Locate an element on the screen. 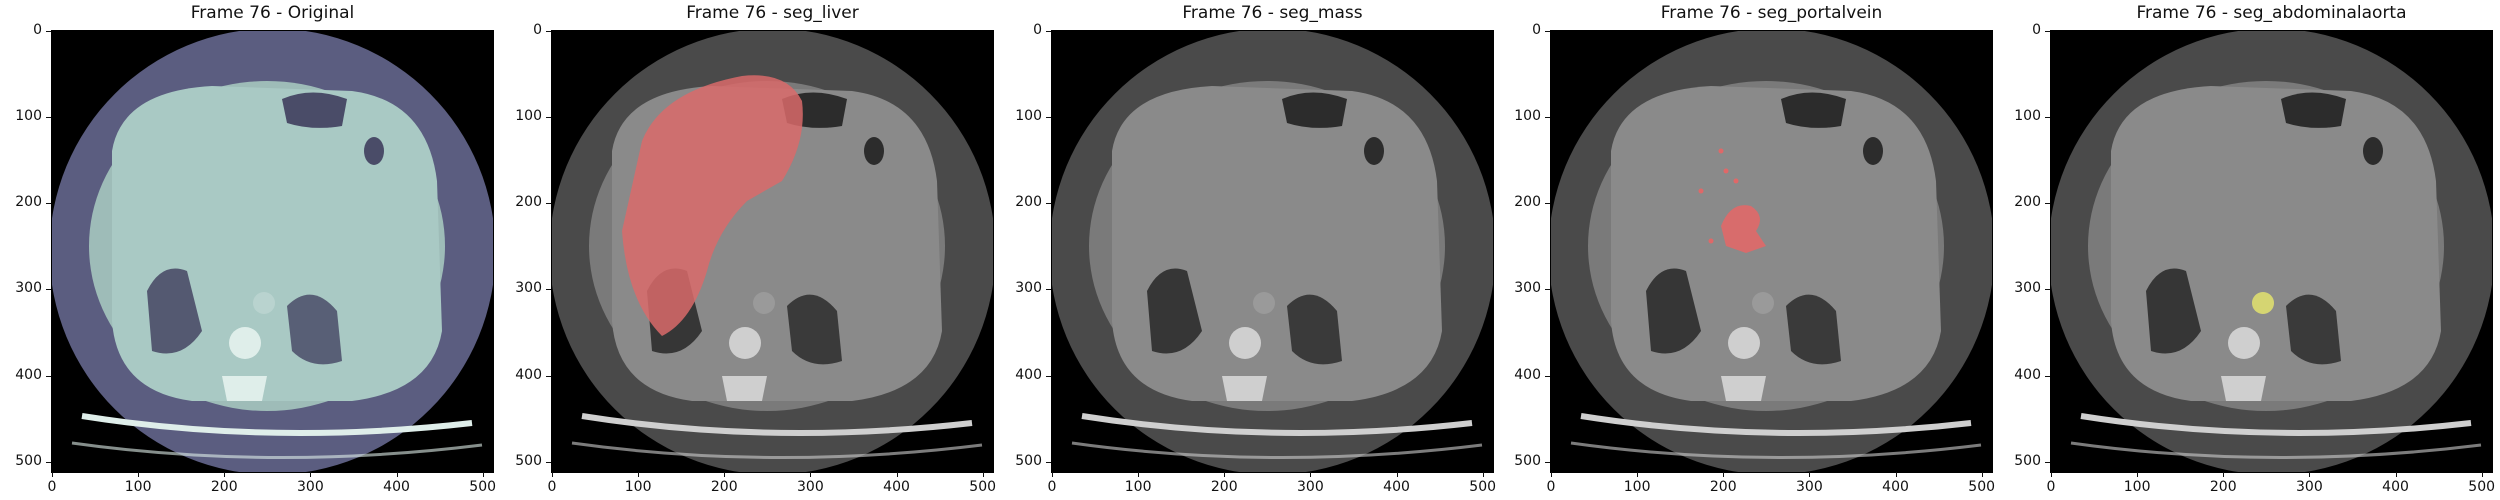  panel-title: Frame 76 - seg_liver is located at coordinates (772, 13).